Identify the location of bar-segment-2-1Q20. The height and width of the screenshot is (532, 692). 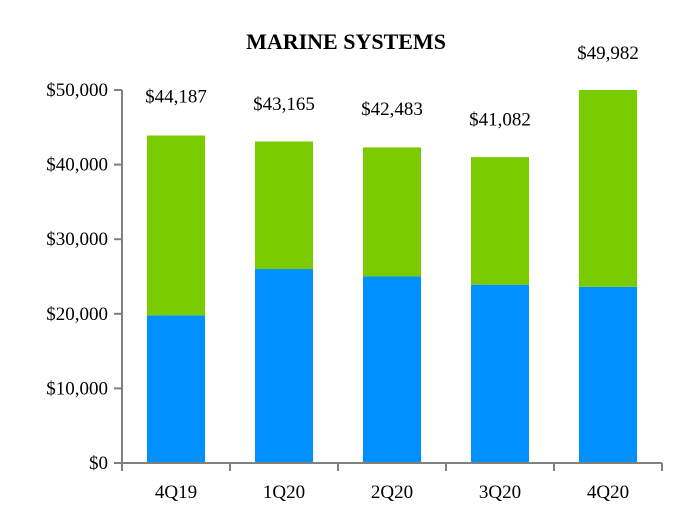
(284, 205).